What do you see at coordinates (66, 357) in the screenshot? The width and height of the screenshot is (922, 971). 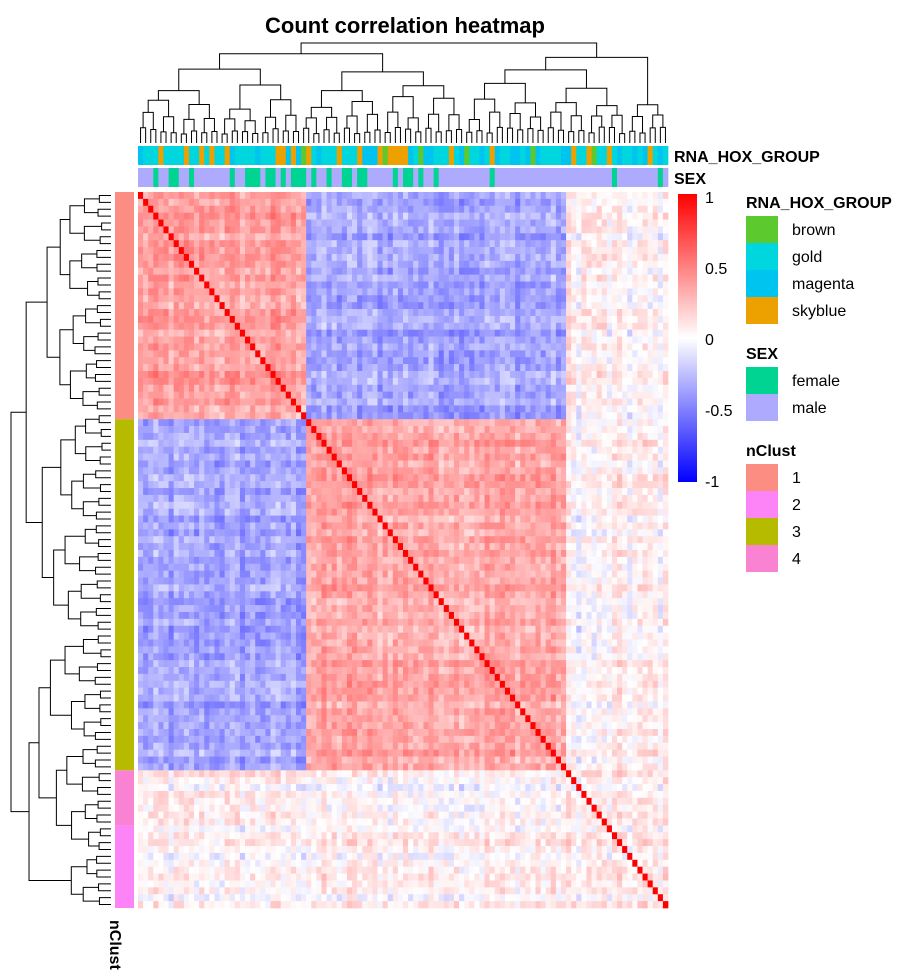 I see `dendrogram-branch` at bounding box center [66, 357].